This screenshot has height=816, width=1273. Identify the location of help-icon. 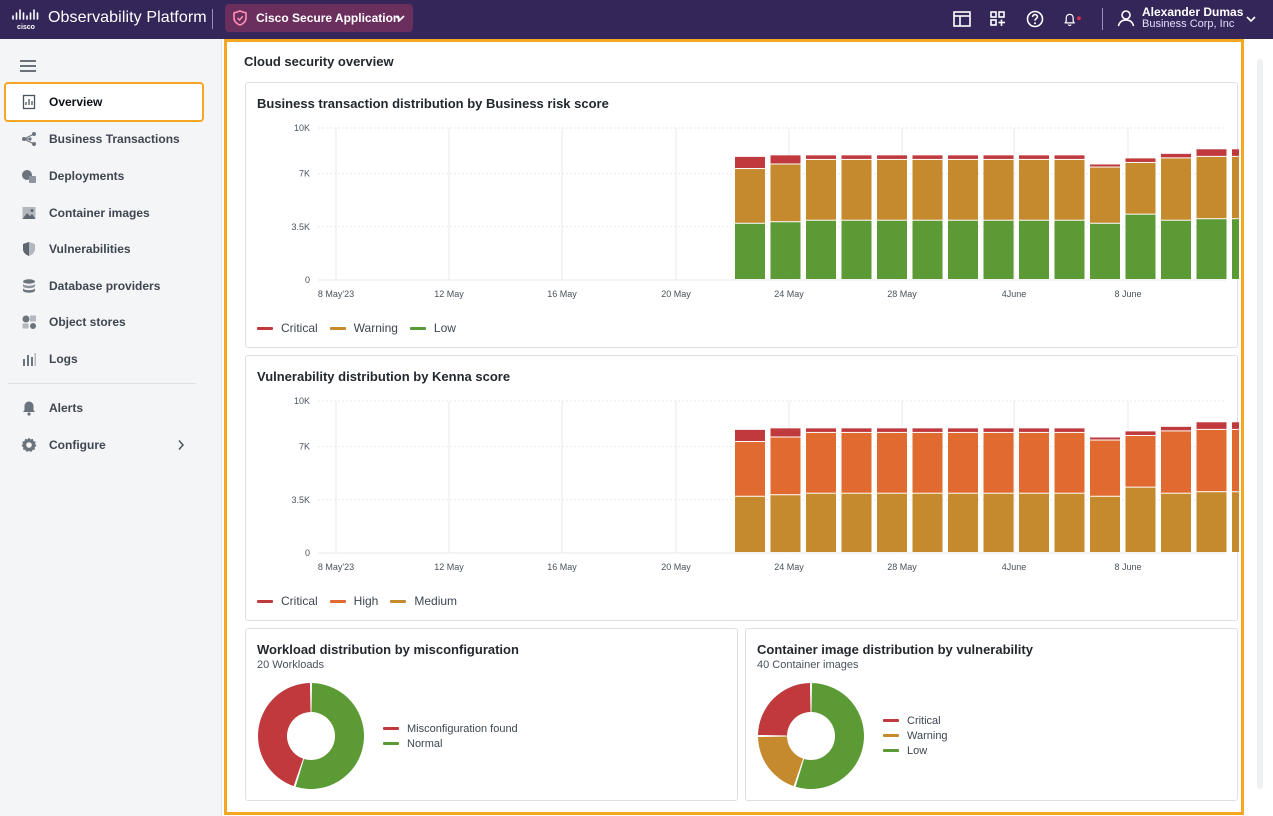
(1035, 19).